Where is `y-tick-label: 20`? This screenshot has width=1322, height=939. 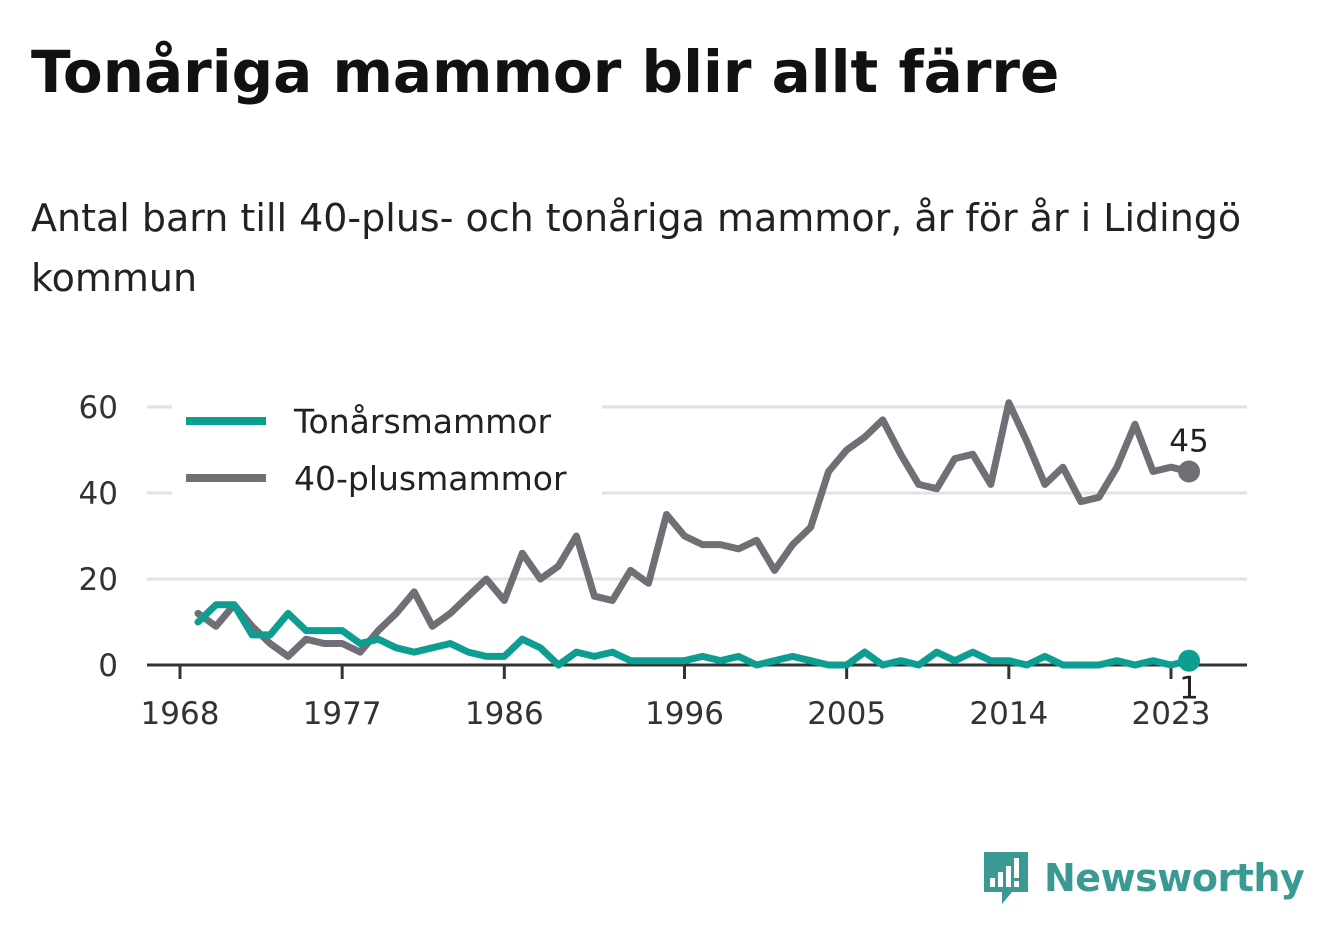
y-tick-label: 20 is located at coordinates (98, 580).